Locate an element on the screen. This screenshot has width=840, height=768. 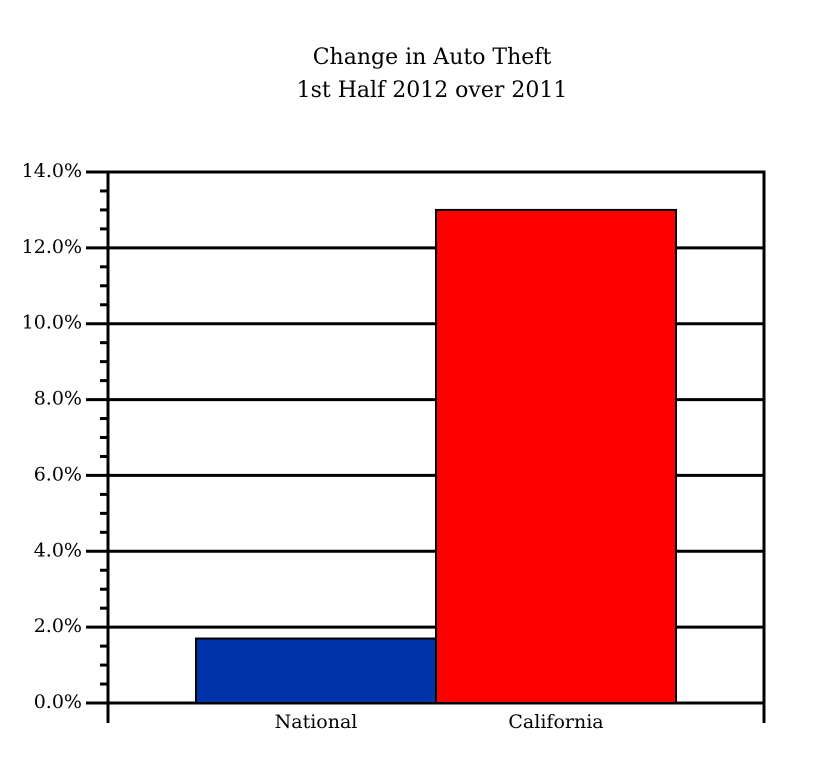
x-tick-label: National is located at coordinates (316, 722).